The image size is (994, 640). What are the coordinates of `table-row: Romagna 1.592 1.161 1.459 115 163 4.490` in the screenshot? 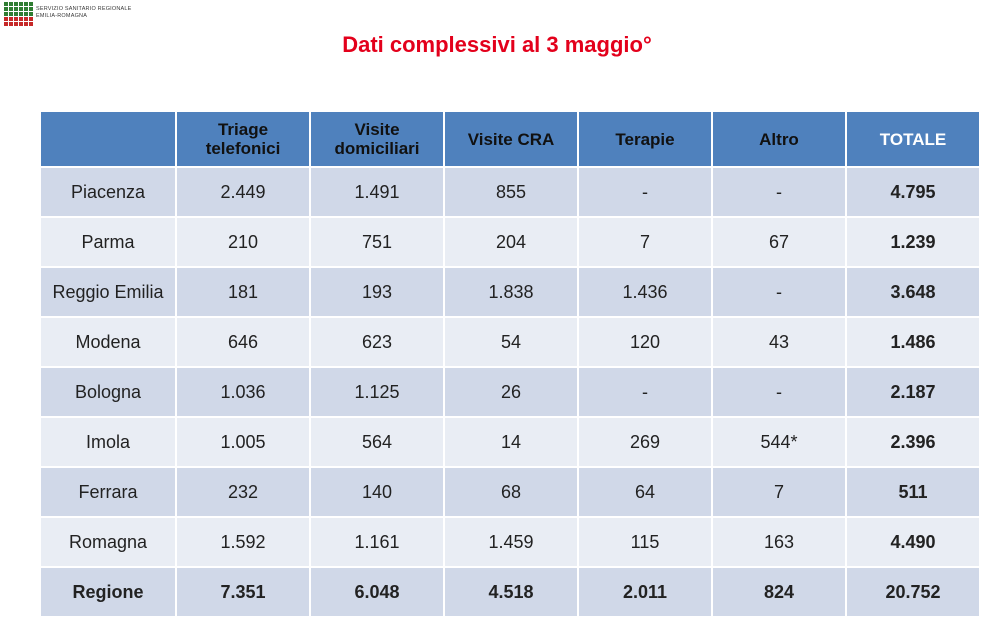 It's located at (511, 542).